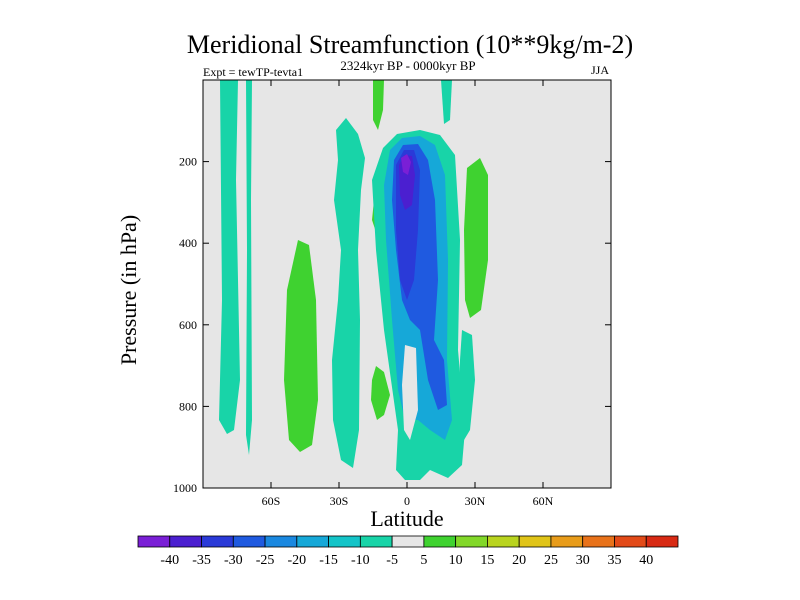 The image size is (800, 600). I want to click on y-tick-label: 600, so click(188, 325).